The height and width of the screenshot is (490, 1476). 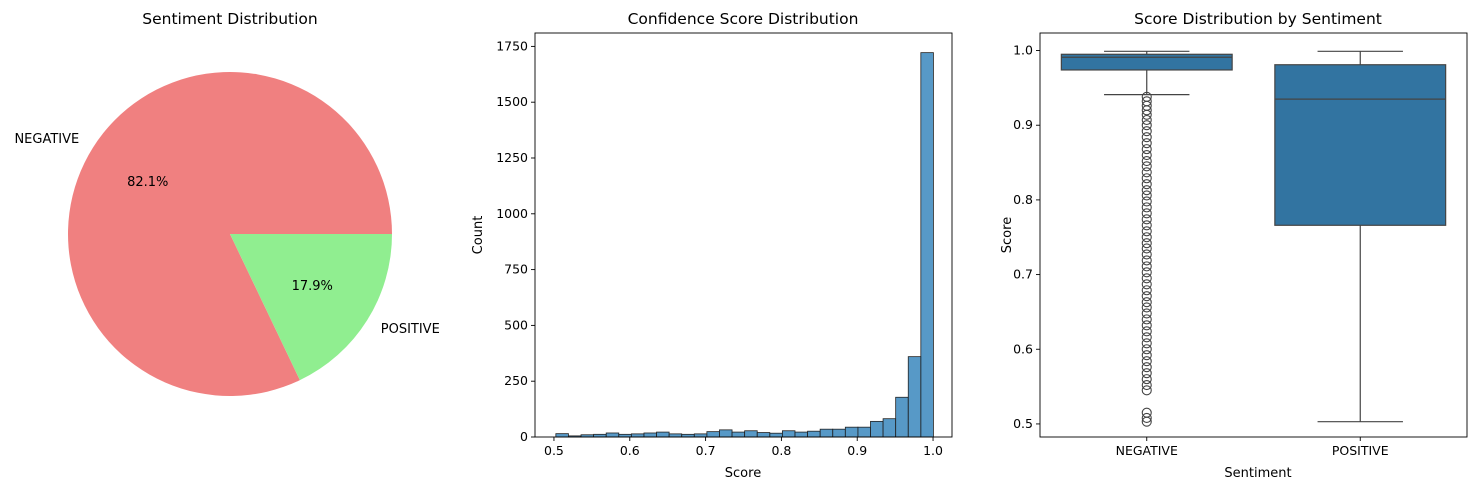 I want to click on boxplot-x-ticks: NEGATIVE POSITIVE, so click(x=1252, y=447).